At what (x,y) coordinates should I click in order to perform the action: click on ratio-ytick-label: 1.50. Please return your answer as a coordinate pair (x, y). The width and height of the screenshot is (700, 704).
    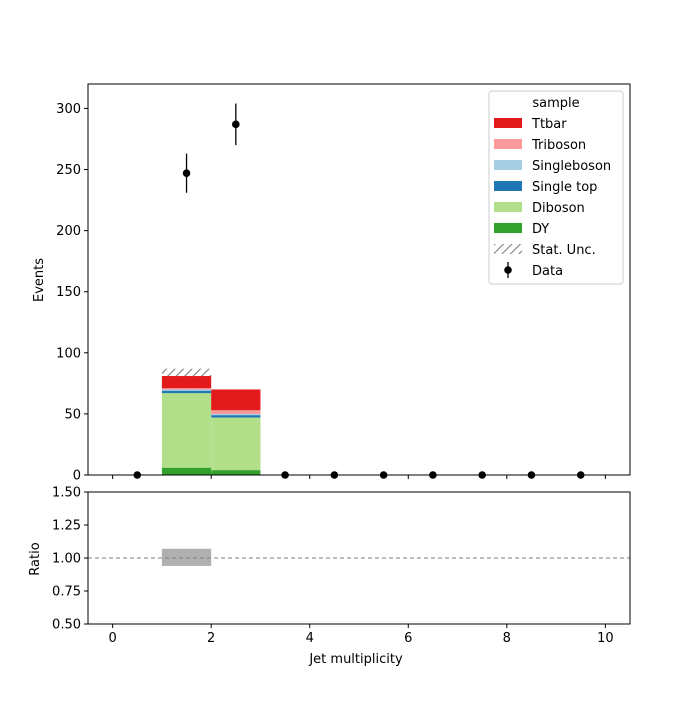
    Looking at the image, I should click on (66, 493).